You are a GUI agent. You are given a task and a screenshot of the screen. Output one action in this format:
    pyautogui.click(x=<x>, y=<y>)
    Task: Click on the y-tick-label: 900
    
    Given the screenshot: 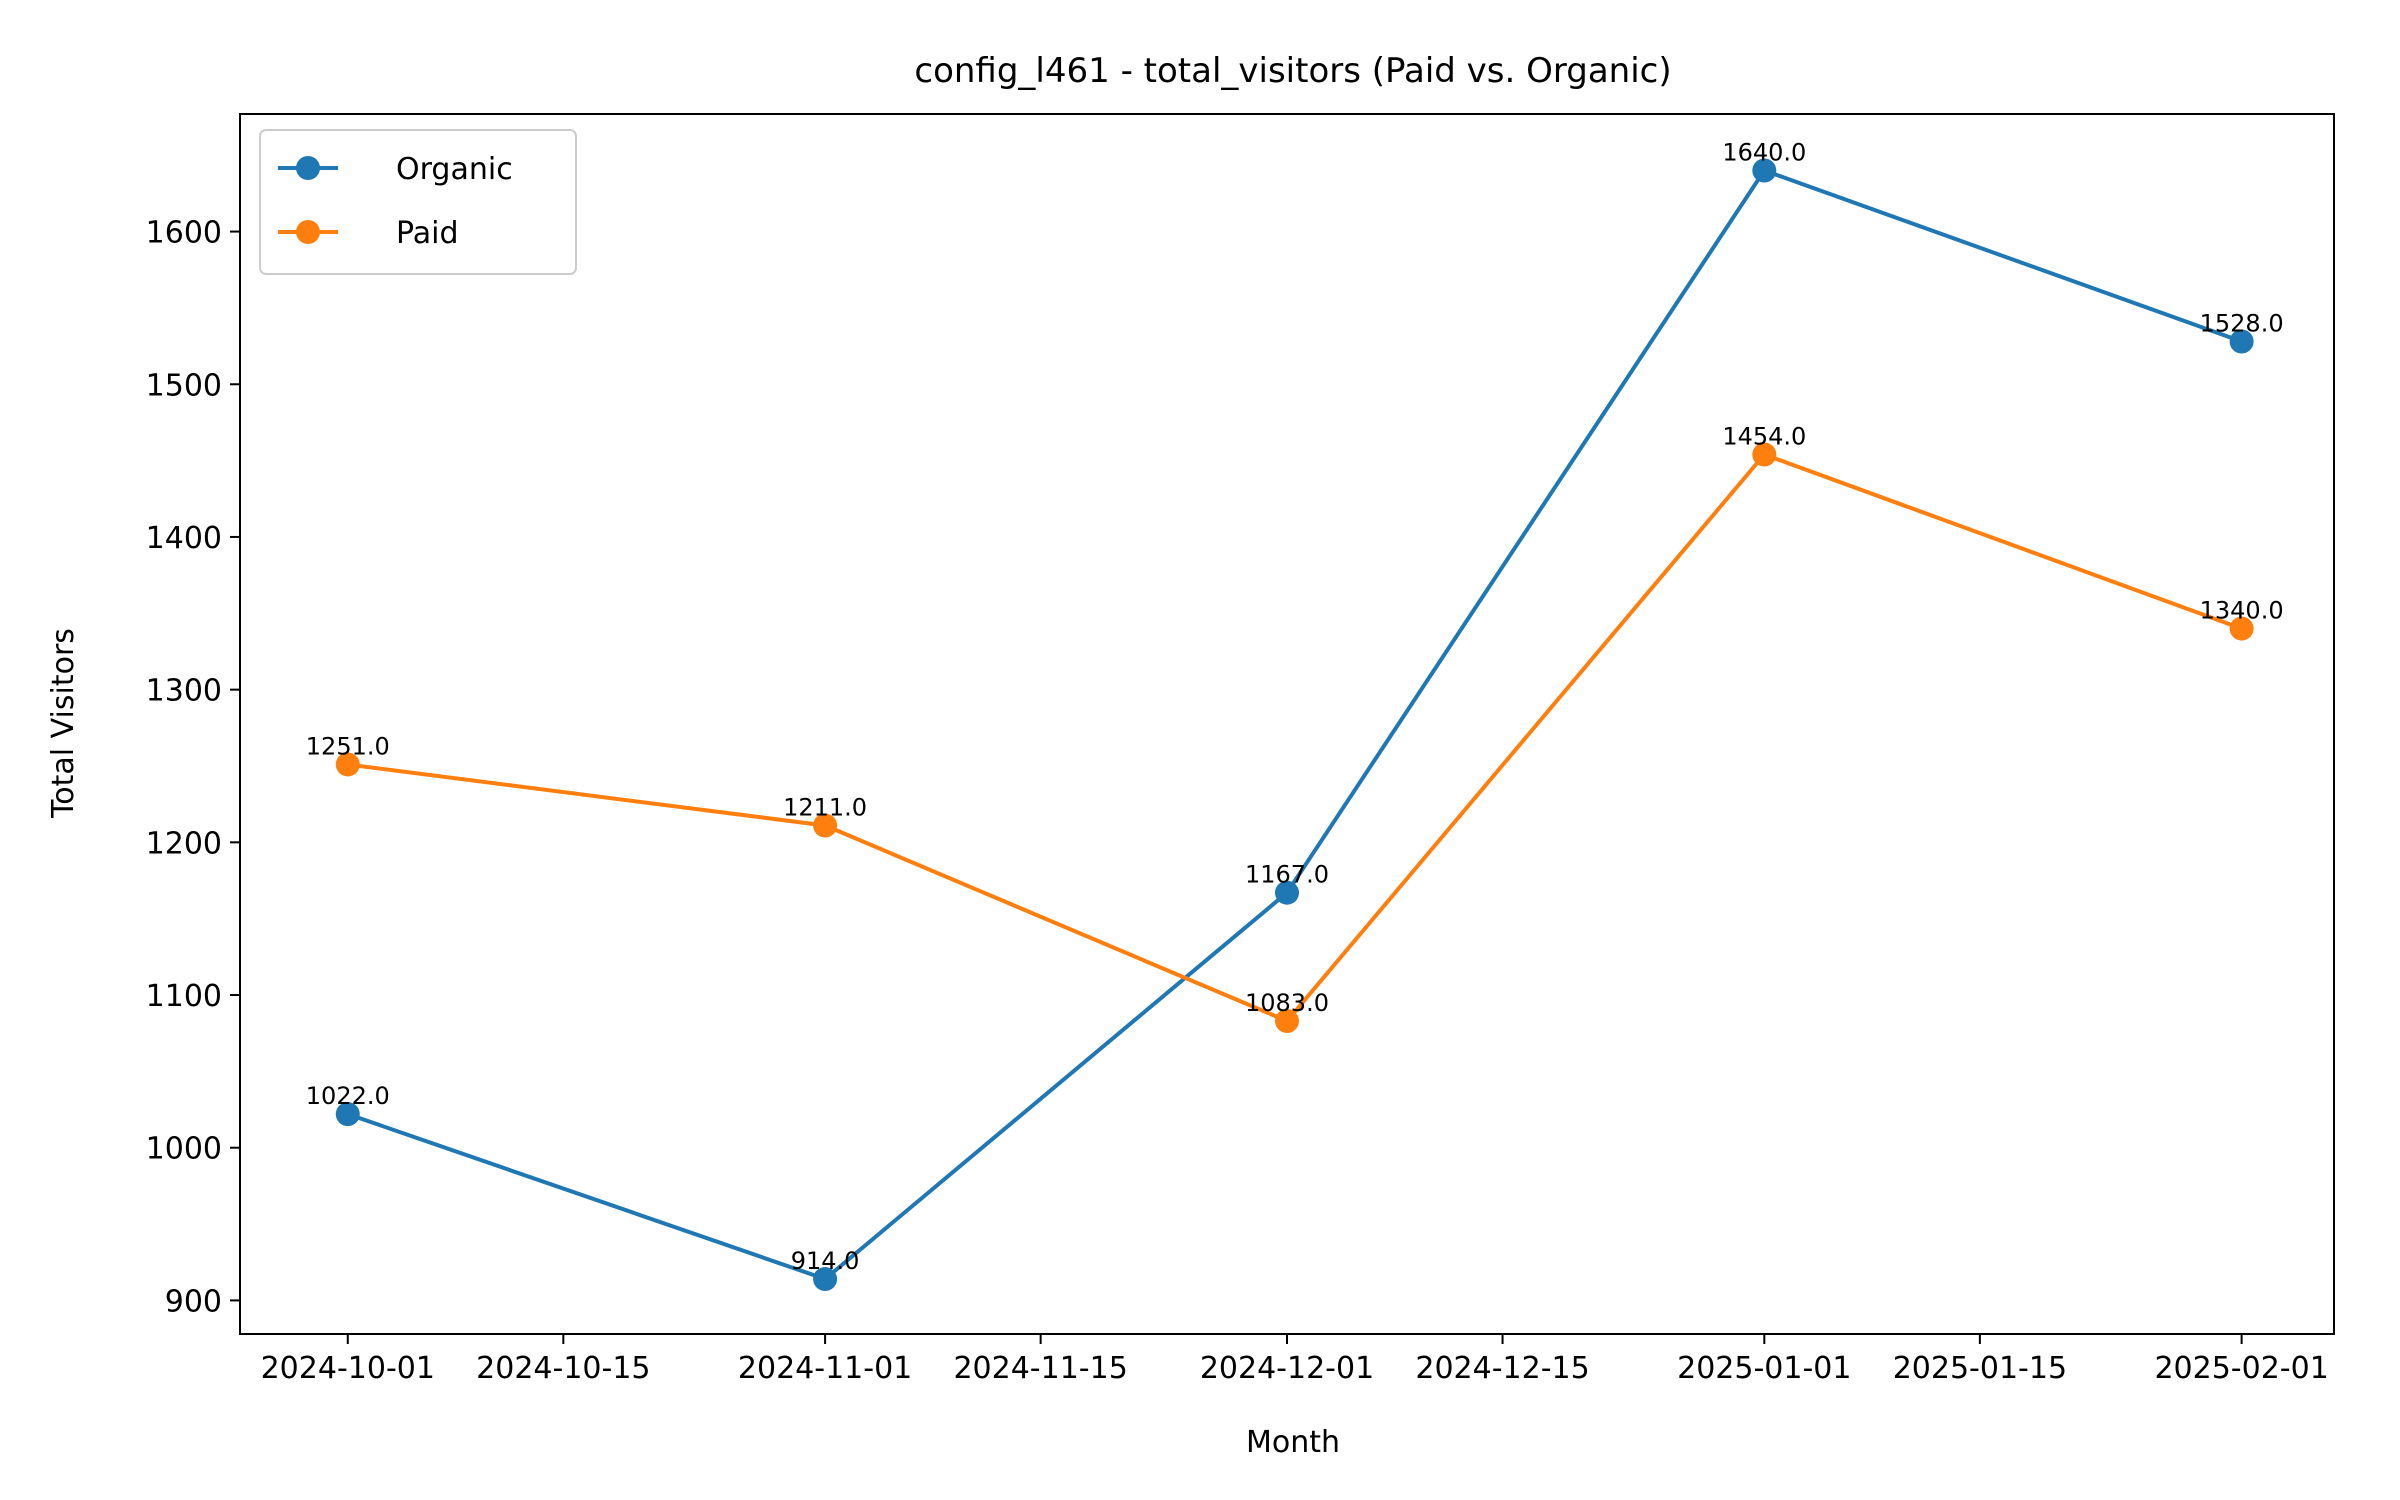 What is the action you would take?
    pyautogui.click(x=193, y=1301)
    